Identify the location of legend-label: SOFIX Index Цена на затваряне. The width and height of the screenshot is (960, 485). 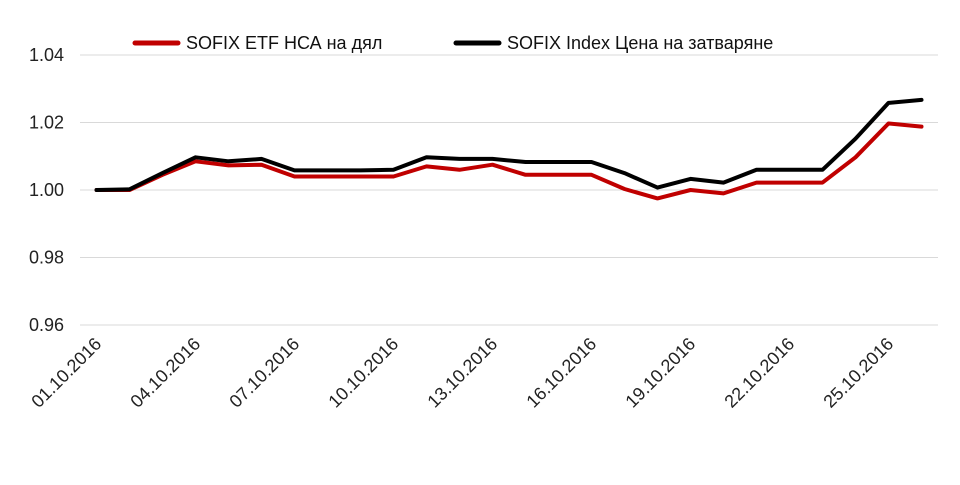
(640, 43).